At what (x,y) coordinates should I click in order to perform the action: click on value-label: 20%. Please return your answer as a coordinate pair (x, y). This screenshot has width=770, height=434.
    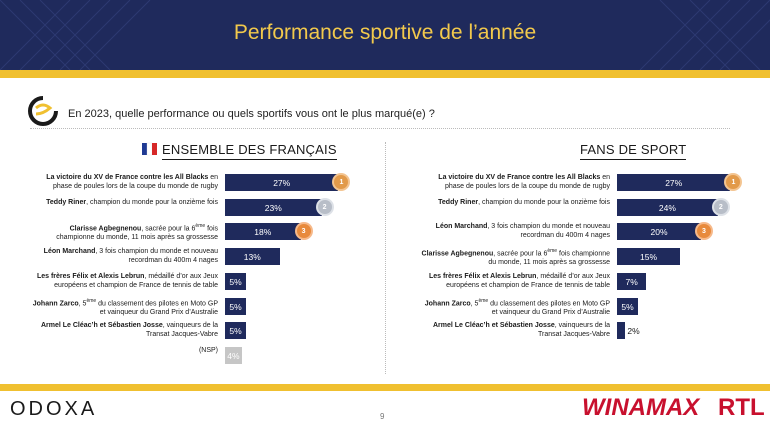
    Looking at the image, I should click on (659, 232).